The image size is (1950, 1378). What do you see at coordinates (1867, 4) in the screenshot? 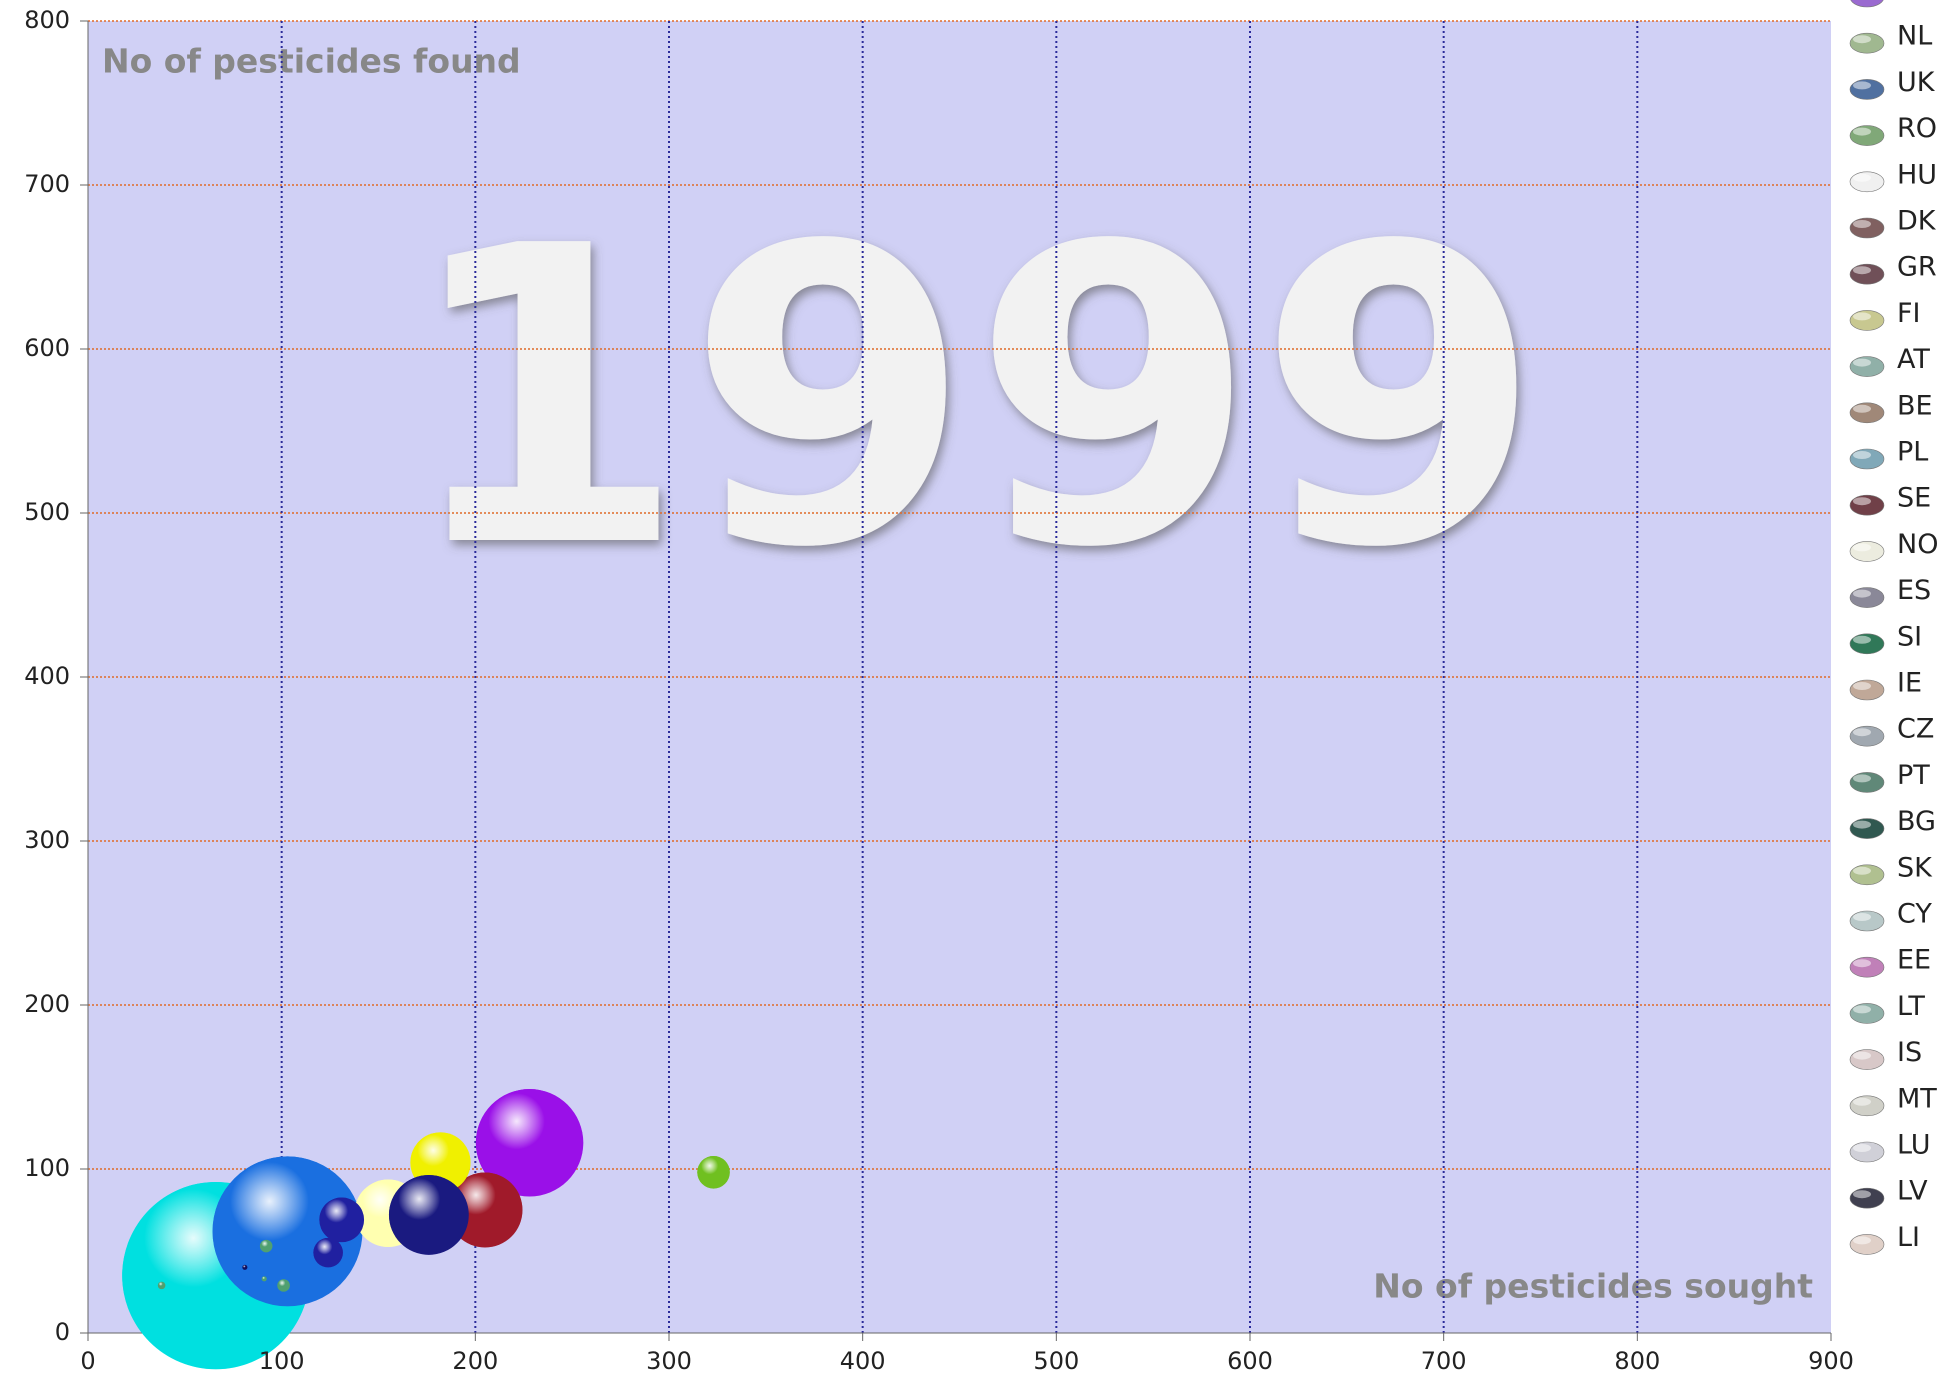
I see `legend-marker` at bounding box center [1867, 4].